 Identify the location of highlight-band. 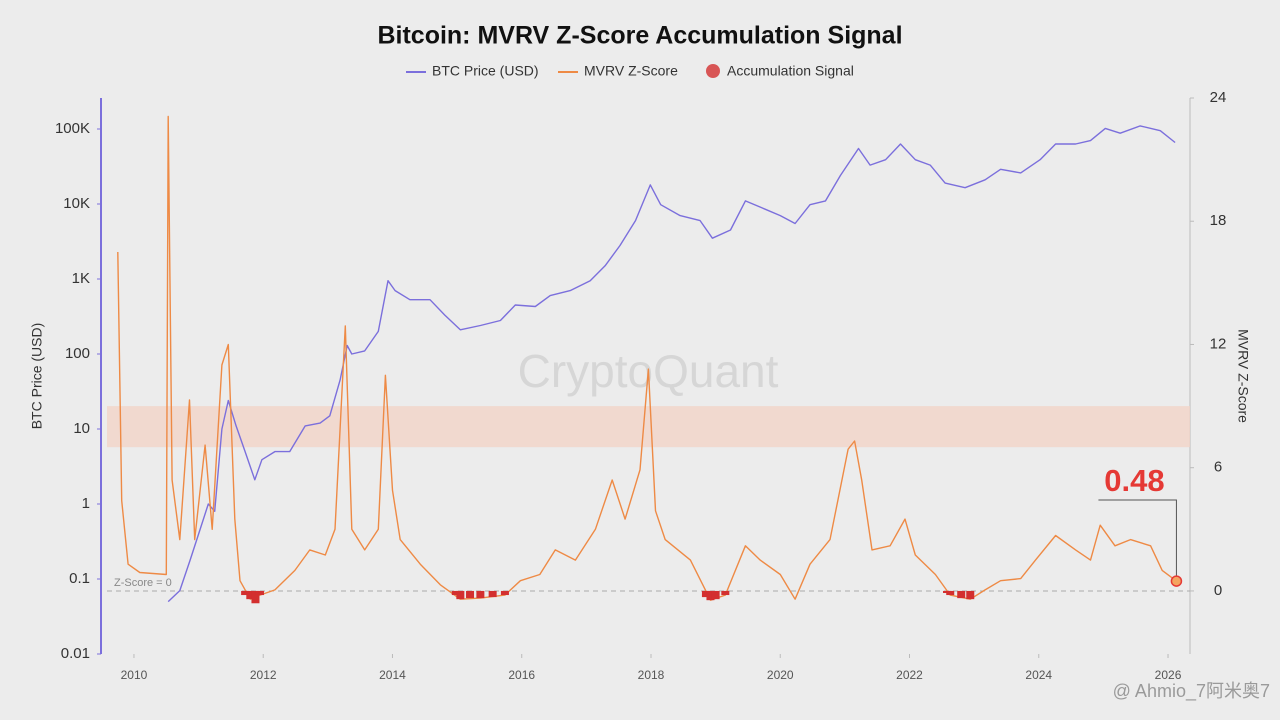
(648, 427).